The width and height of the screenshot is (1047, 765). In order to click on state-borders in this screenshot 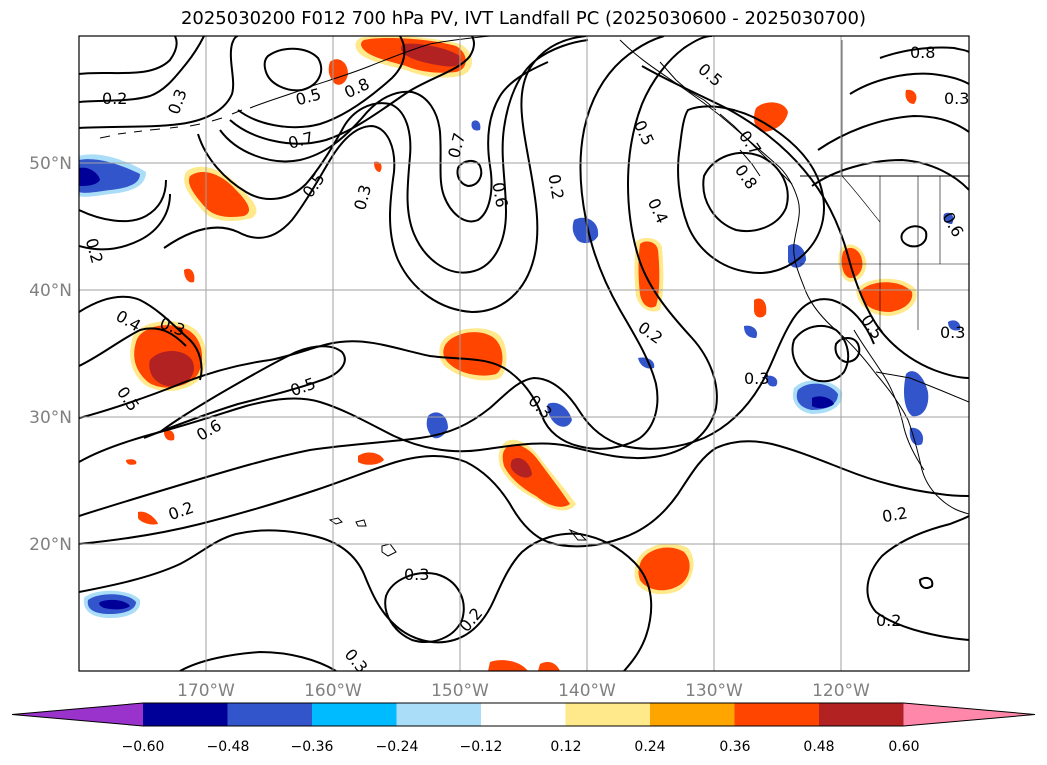, I will do `click(884, 185)`.